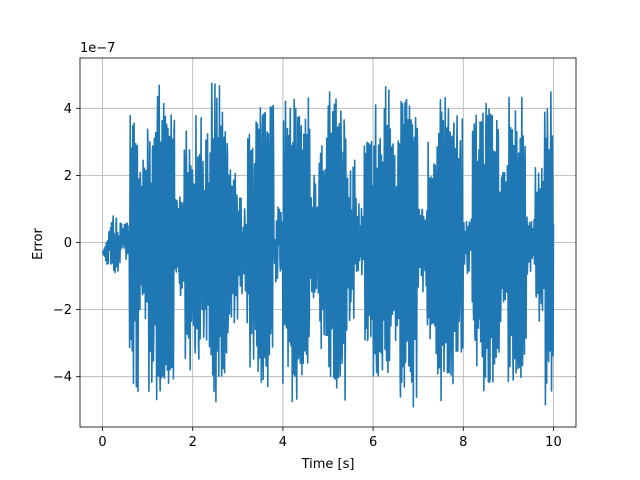  I want to click on x-tick-label: 4, so click(283, 442).